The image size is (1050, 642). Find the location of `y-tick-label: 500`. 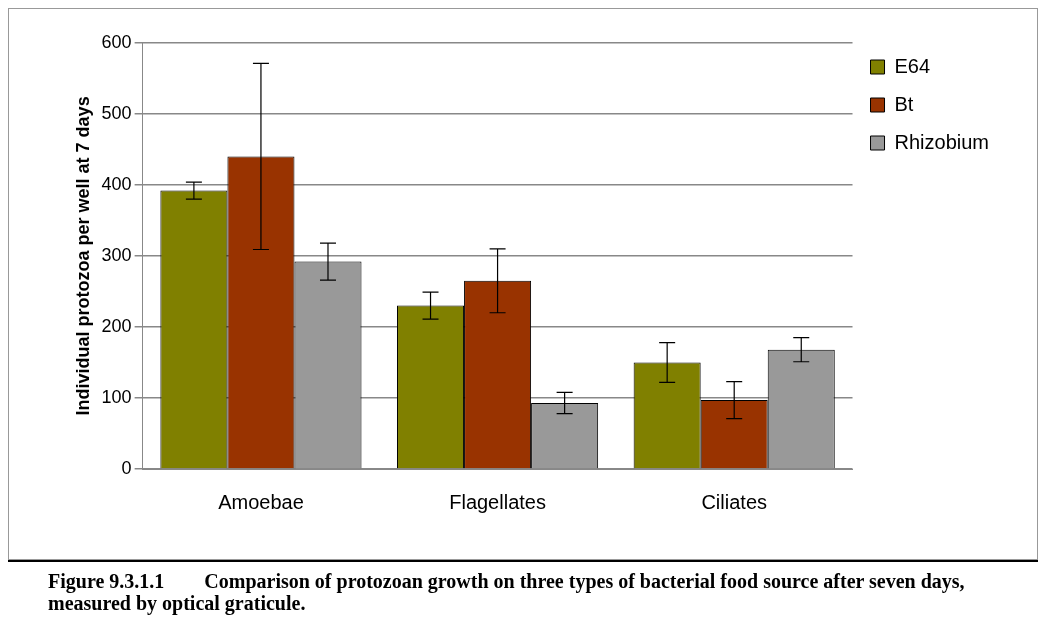

y-tick-label: 500 is located at coordinates (116, 112).